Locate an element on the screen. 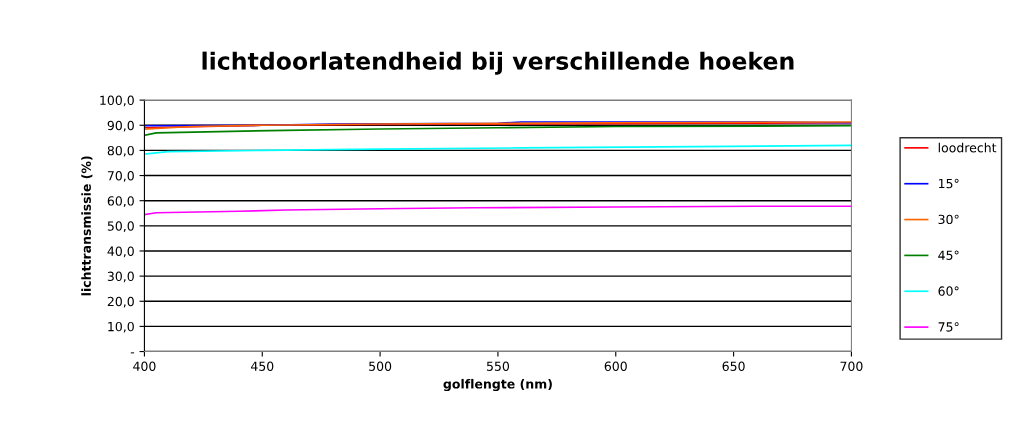  legend-label: loodrecht is located at coordinates (967, 147).